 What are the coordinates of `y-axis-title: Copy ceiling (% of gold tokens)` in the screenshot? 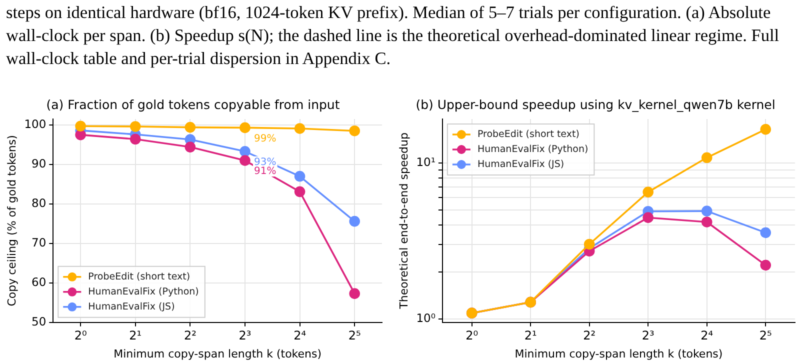 It's located at (11, 220).